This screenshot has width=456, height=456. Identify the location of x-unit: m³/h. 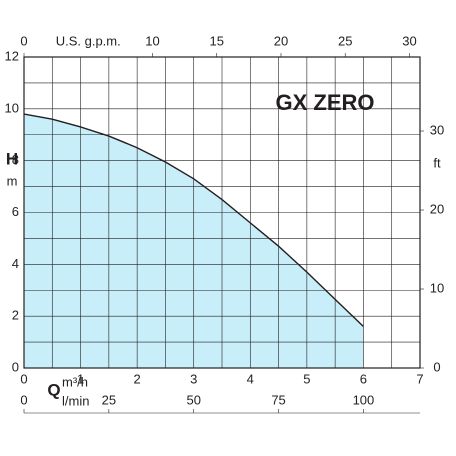
(75, 381).